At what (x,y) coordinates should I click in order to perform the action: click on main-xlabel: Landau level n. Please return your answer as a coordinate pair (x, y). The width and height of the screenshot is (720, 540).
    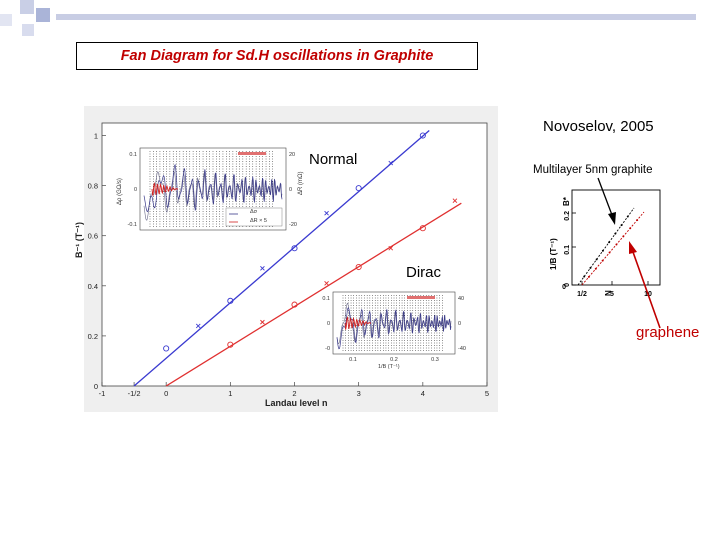
    Looking at the image, I should click on (296, 403).